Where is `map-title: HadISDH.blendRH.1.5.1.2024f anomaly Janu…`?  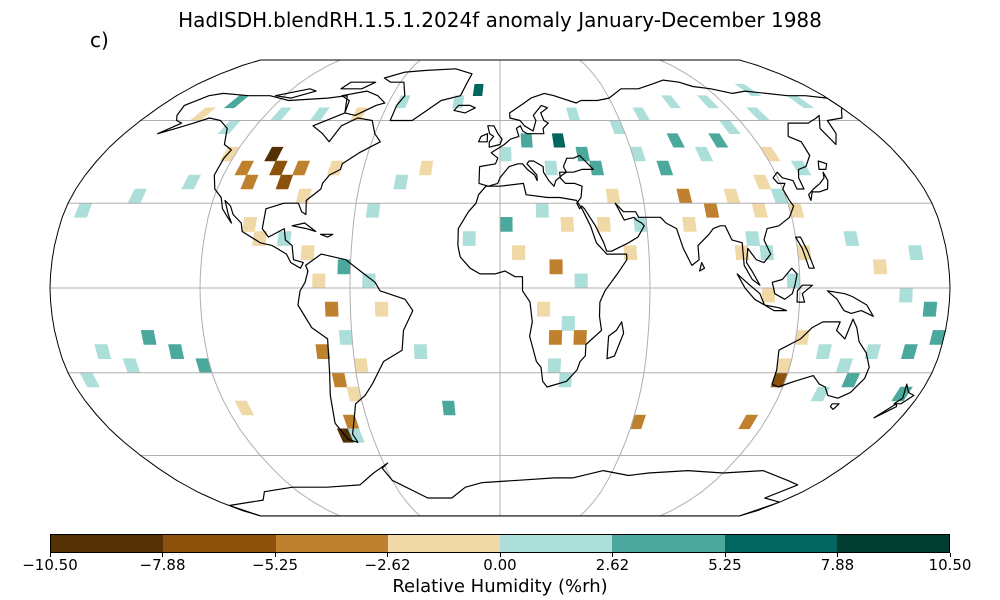
map-title: HadISDH.blendRH.1.5.1.2024f anomaly Janu… is located at coordinates (500, 20).